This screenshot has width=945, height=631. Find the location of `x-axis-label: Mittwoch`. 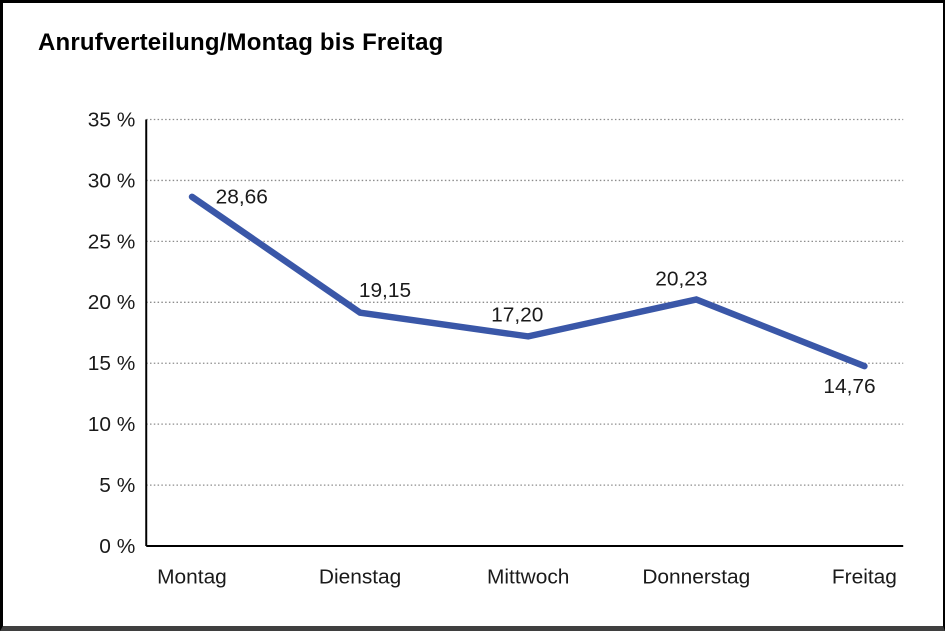

x-axis-label: Mittwoch is located at coordinates (528, 577).